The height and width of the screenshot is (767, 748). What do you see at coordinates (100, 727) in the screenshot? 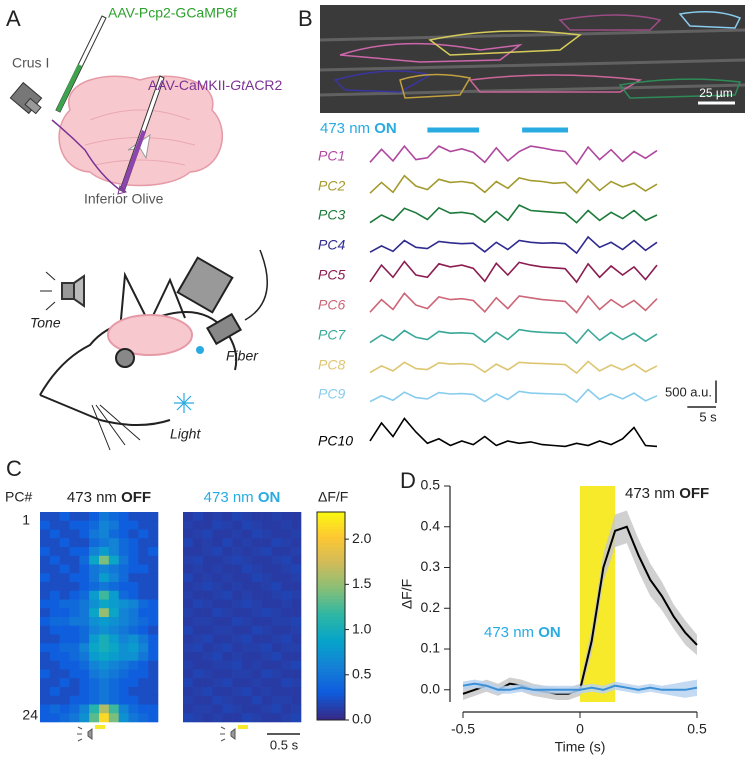
I see `stimulus-marker` at bounding box center [100, 727].